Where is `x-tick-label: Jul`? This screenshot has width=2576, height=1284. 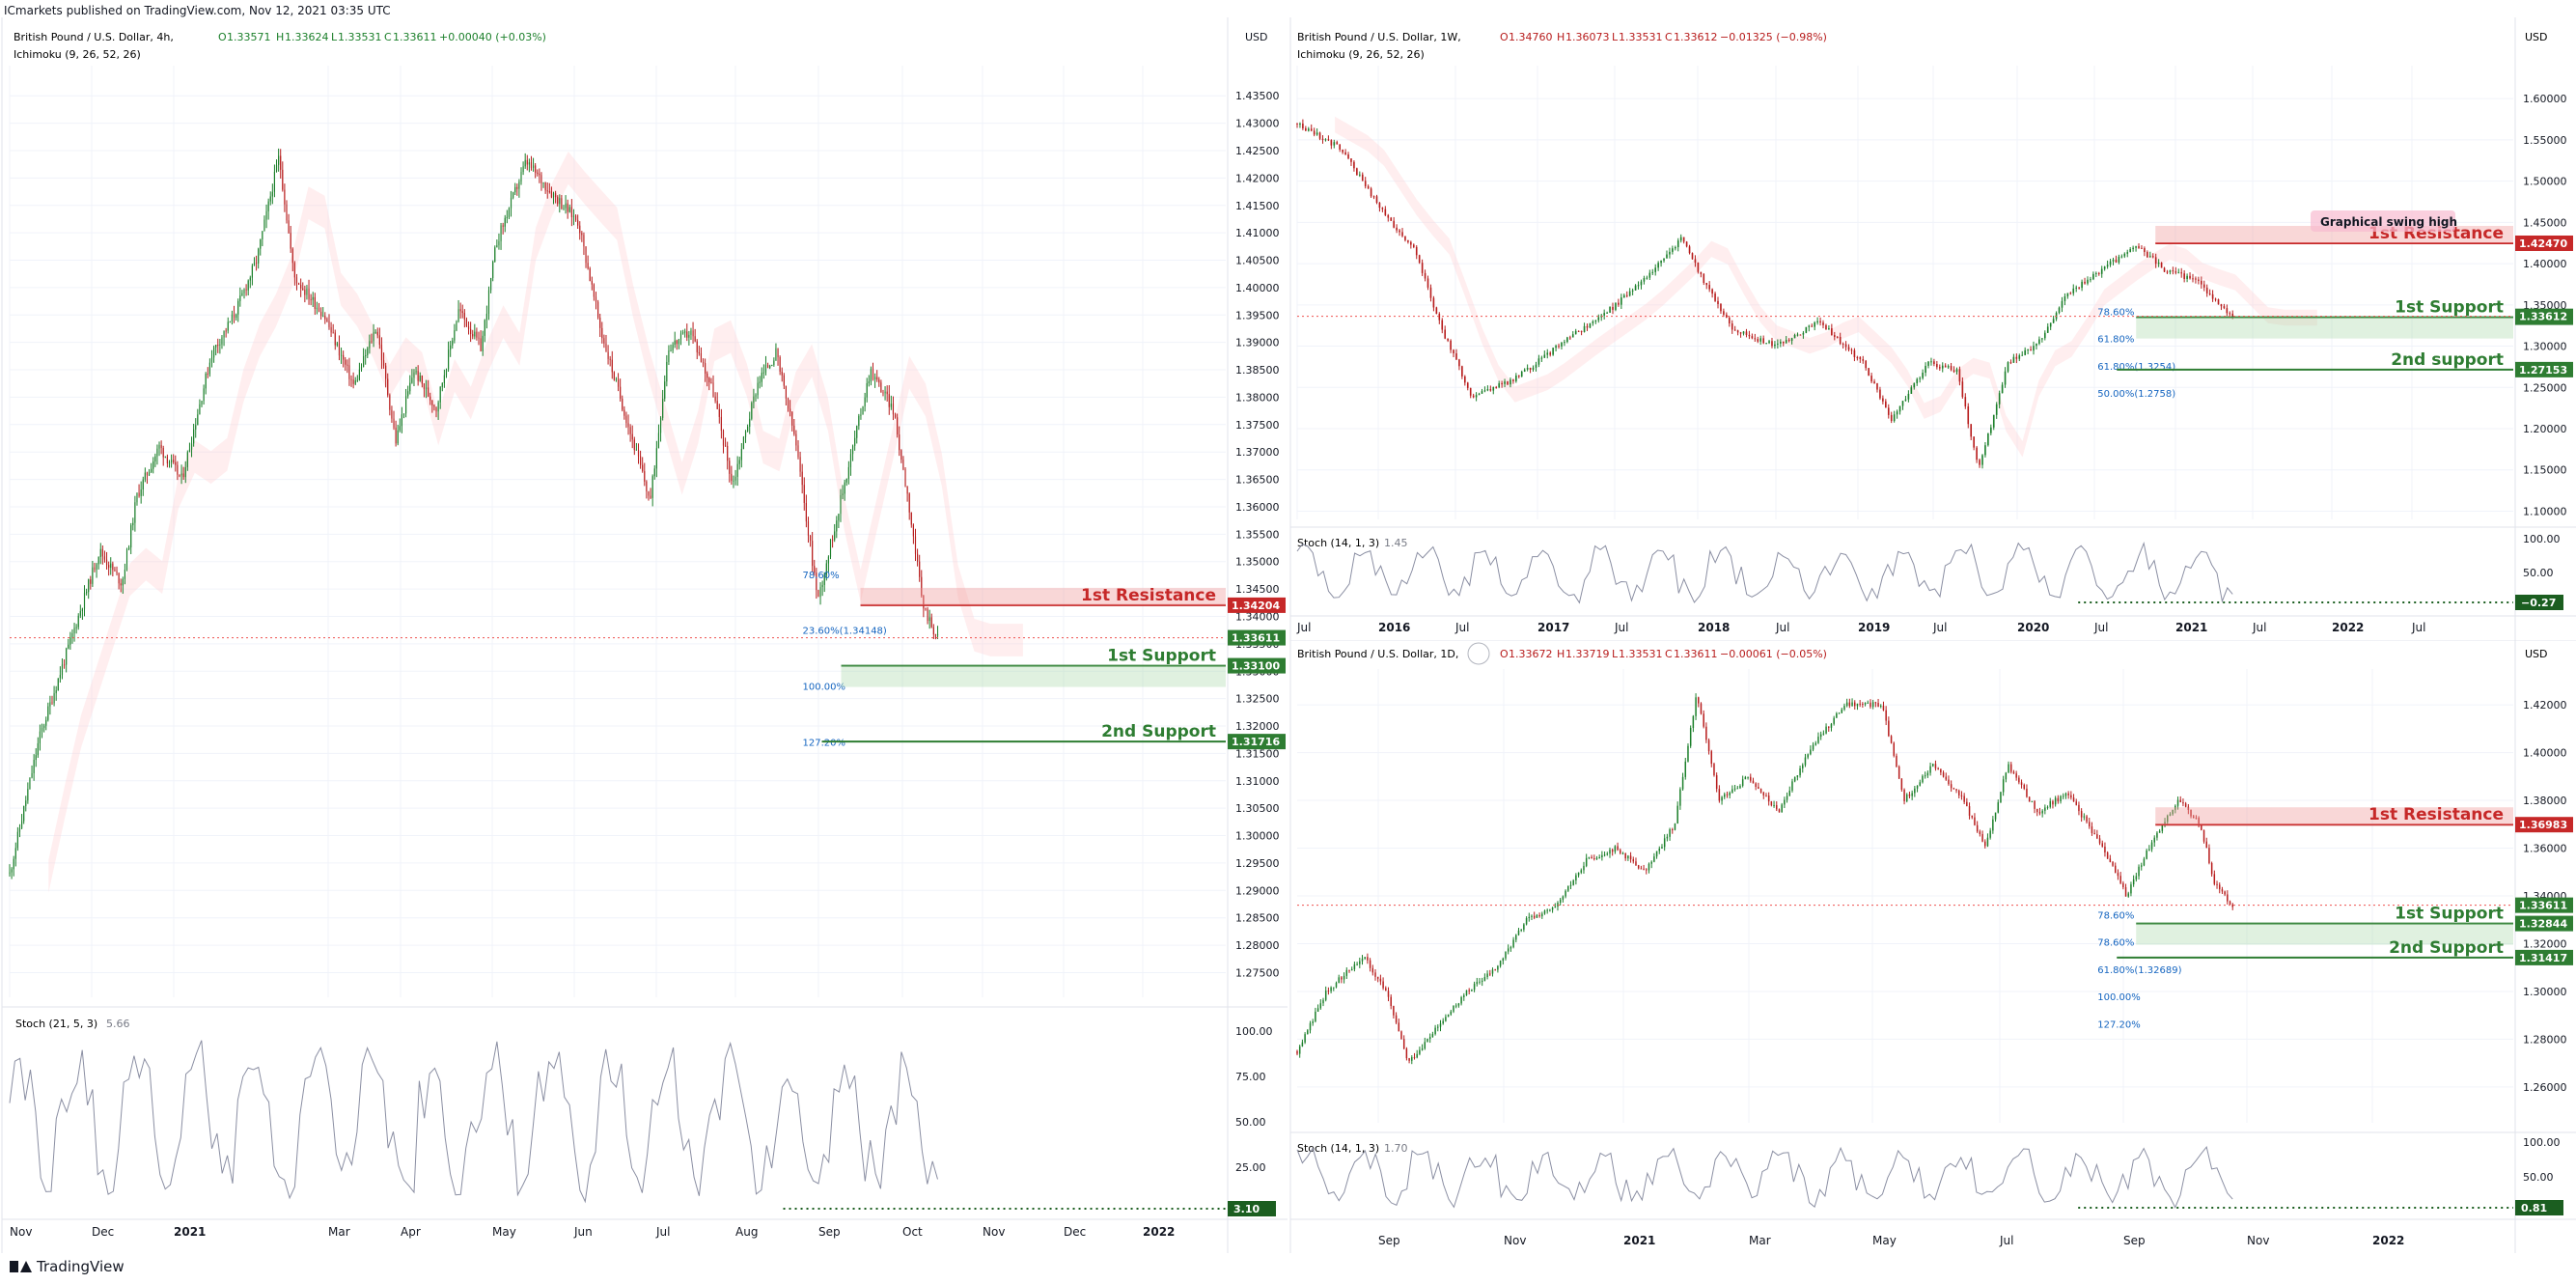 x-tick-label: Jul is located at coordinates (1461, 627).